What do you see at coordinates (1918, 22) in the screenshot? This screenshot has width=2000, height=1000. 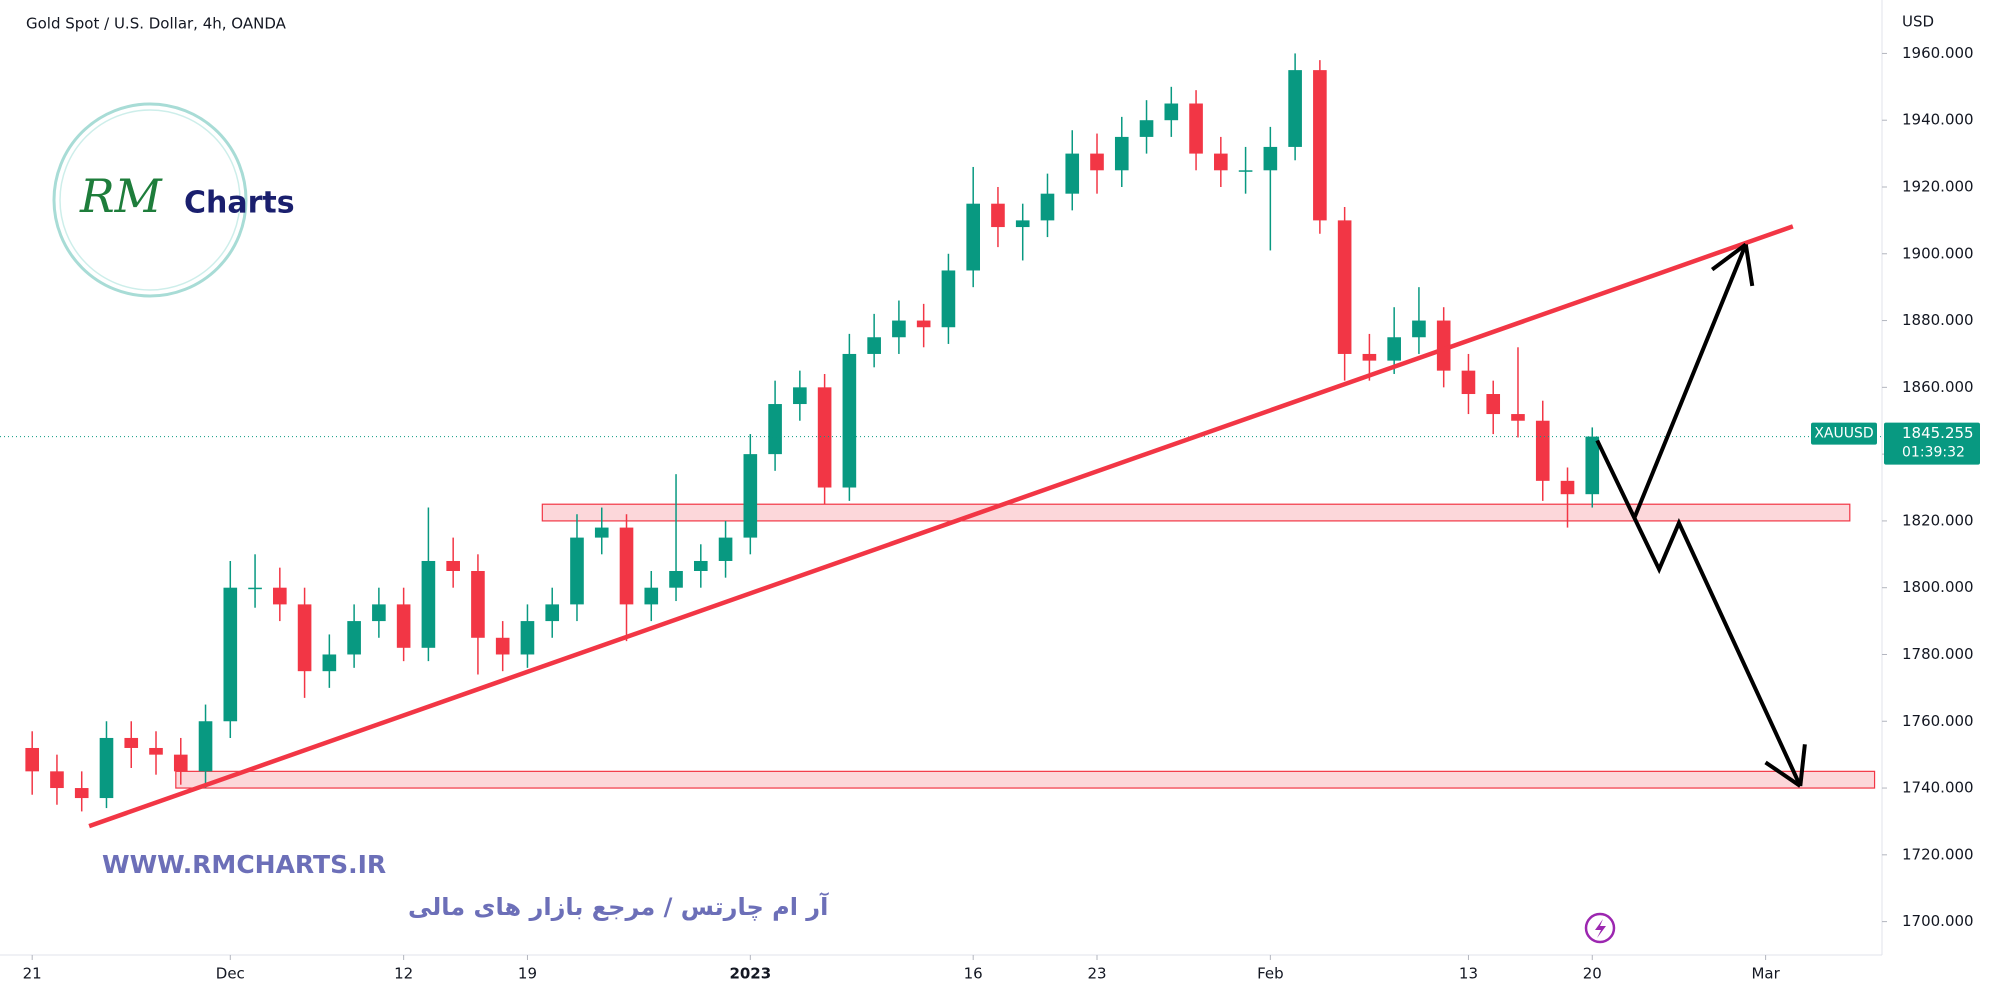 I see `y-unit: USD` at bounding box center [1918, 22].